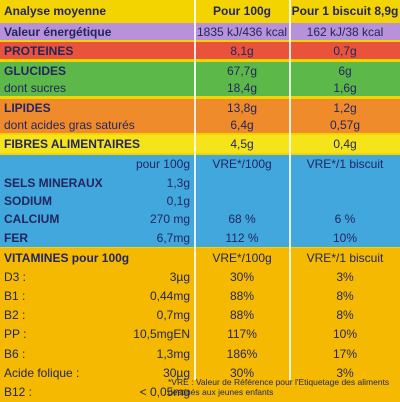 Image resolution: width=400 pixels, height=402 pixels. I want to click on label-cell: pour 100g, so click(162, 164).